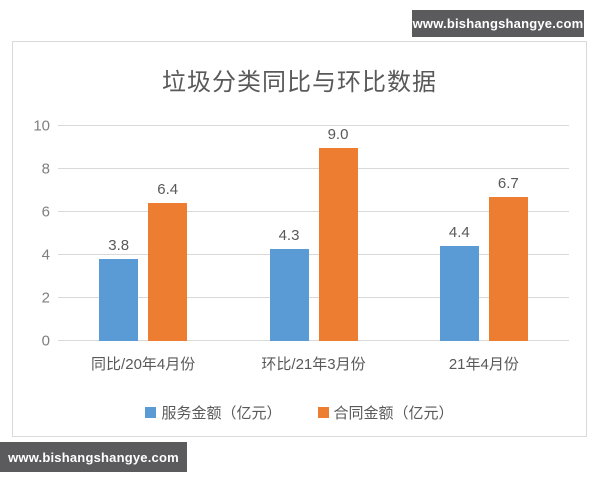 This screenshot has height=480, width=600. Describe the element at coordinates (119, 289) in the screenshot. I see `bar: 3.8` at that location.